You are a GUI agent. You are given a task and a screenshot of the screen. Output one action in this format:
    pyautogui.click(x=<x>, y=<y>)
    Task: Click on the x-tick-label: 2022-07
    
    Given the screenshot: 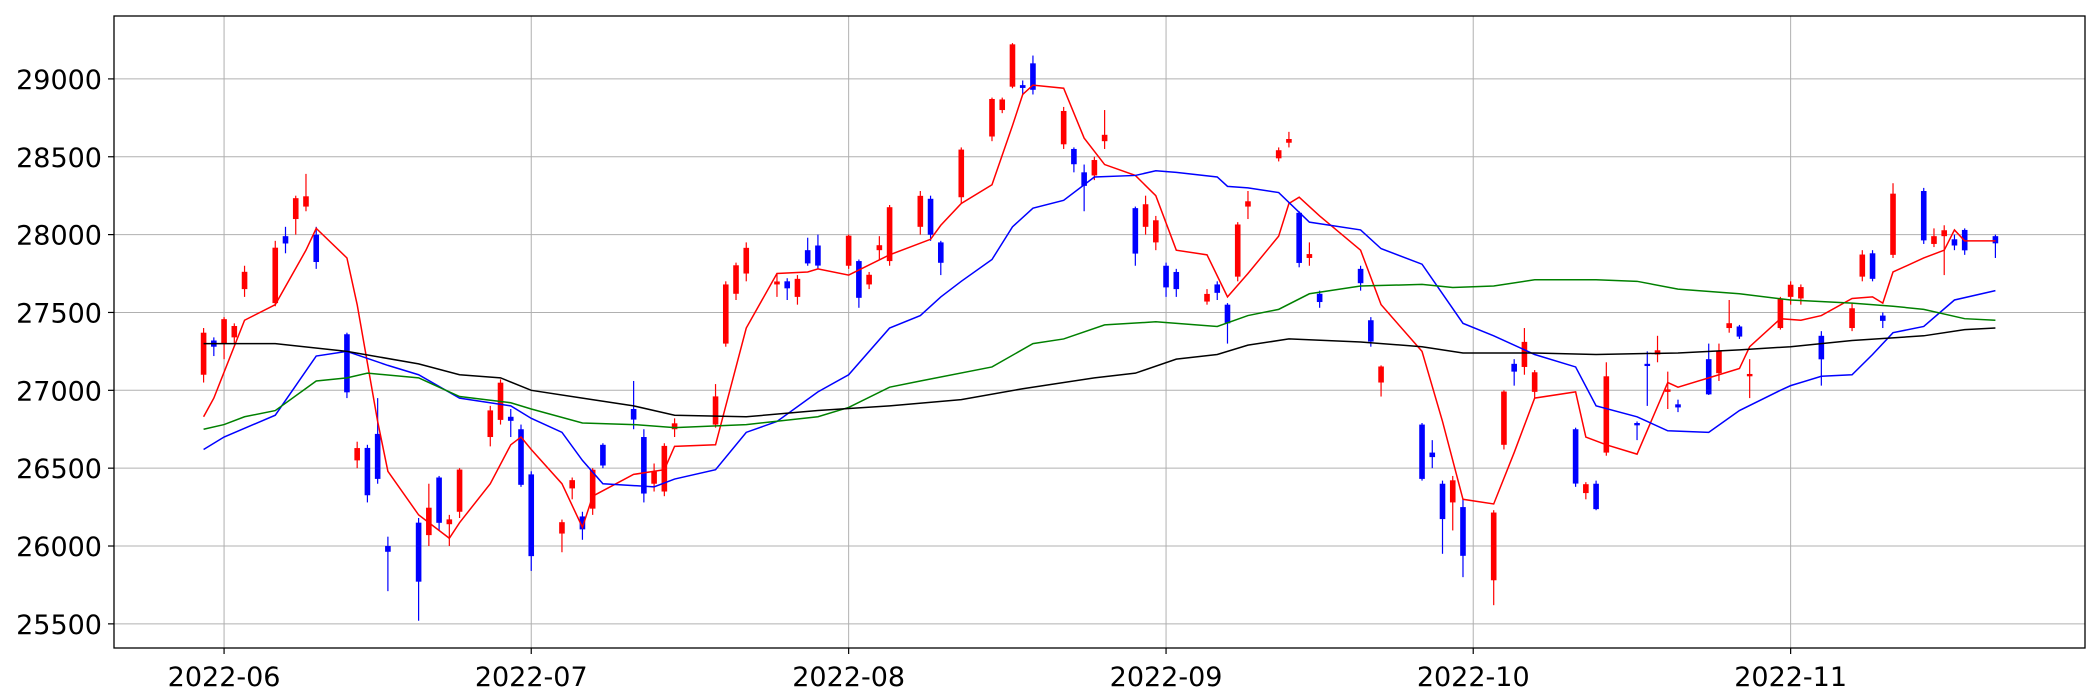 What is the action you would take?
    pyautogui.click(x=531, y=677)
    